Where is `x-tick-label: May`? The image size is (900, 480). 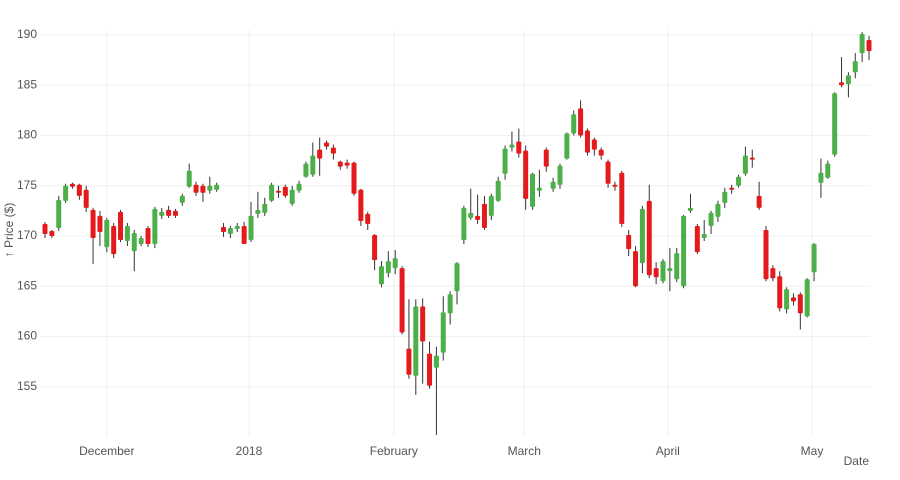
x-tick-label: May is located at coordinates (812, 451).